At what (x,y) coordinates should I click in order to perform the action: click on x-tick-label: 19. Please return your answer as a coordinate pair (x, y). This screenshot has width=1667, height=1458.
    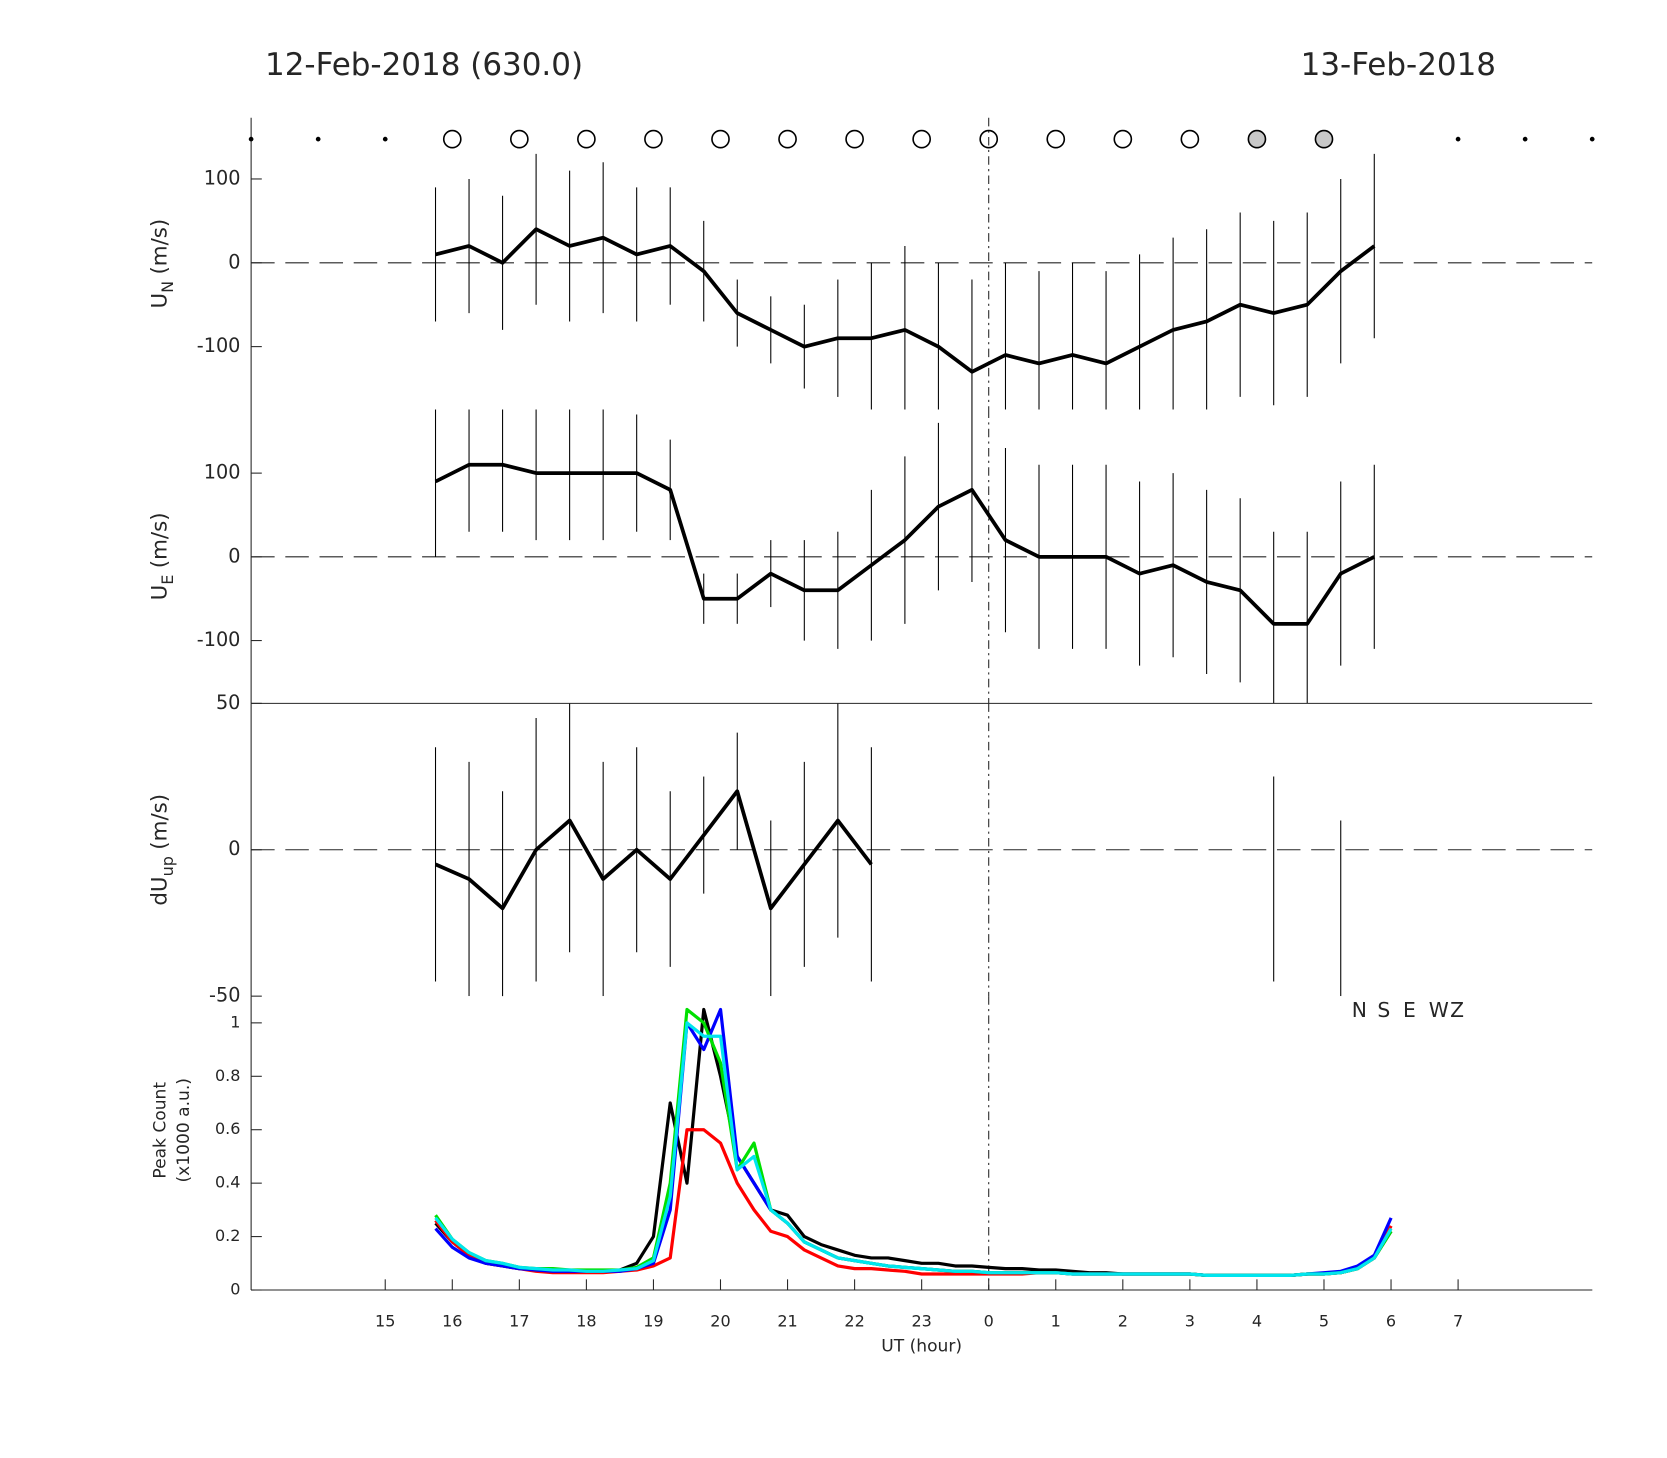
    Looking at the image, I should click on (653, 1321).